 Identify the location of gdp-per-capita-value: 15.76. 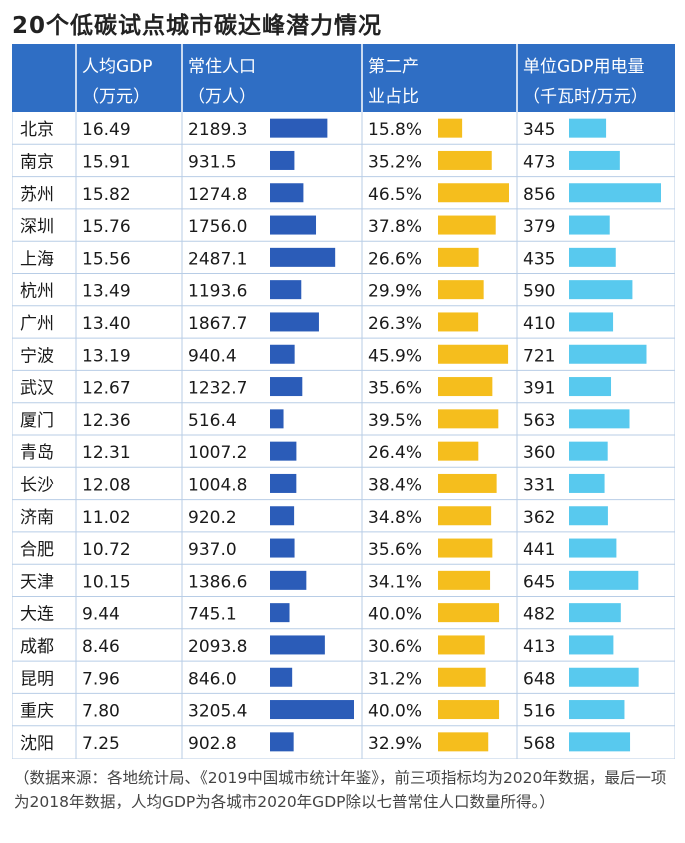
(106, 227).